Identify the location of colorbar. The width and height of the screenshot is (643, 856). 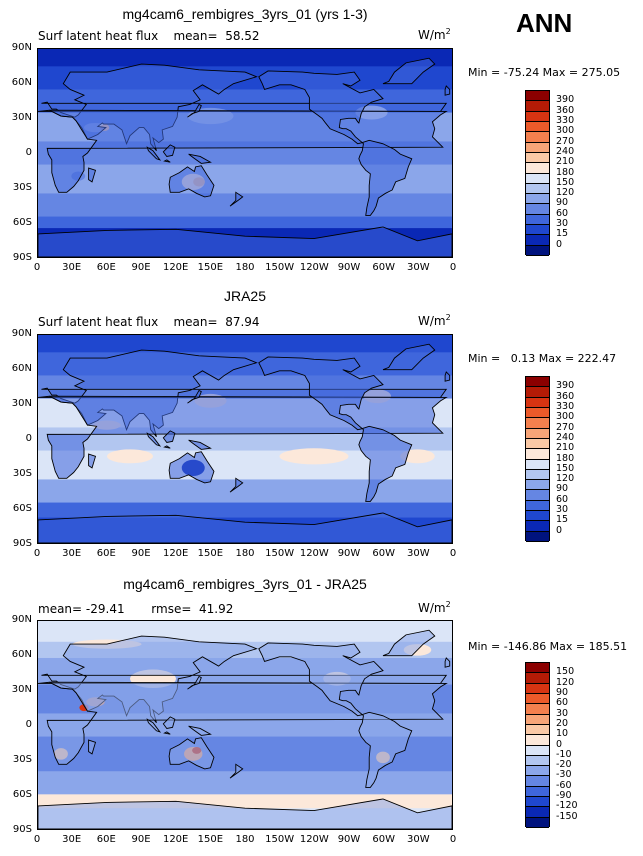
(537, 173).